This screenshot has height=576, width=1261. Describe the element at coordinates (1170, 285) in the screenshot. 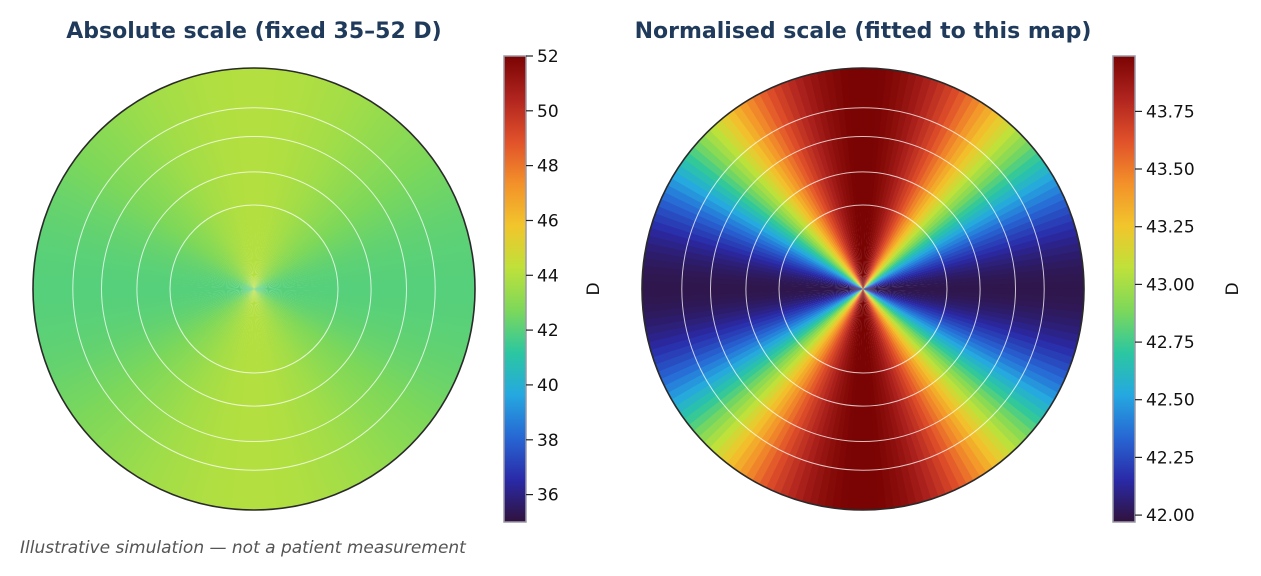

I see `colorbar-tick-label: 43.00` at that location.